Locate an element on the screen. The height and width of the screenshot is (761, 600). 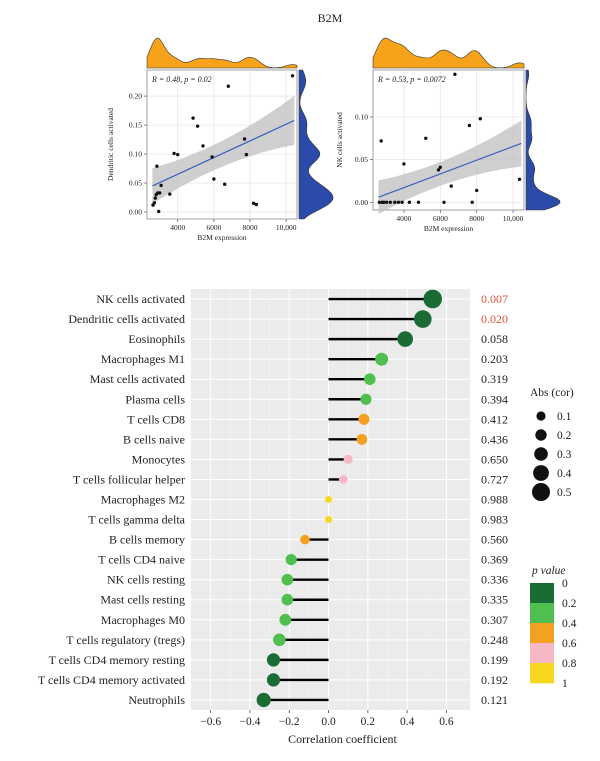
x-tick-label: −0.4 is located at coordinates (250, 722).